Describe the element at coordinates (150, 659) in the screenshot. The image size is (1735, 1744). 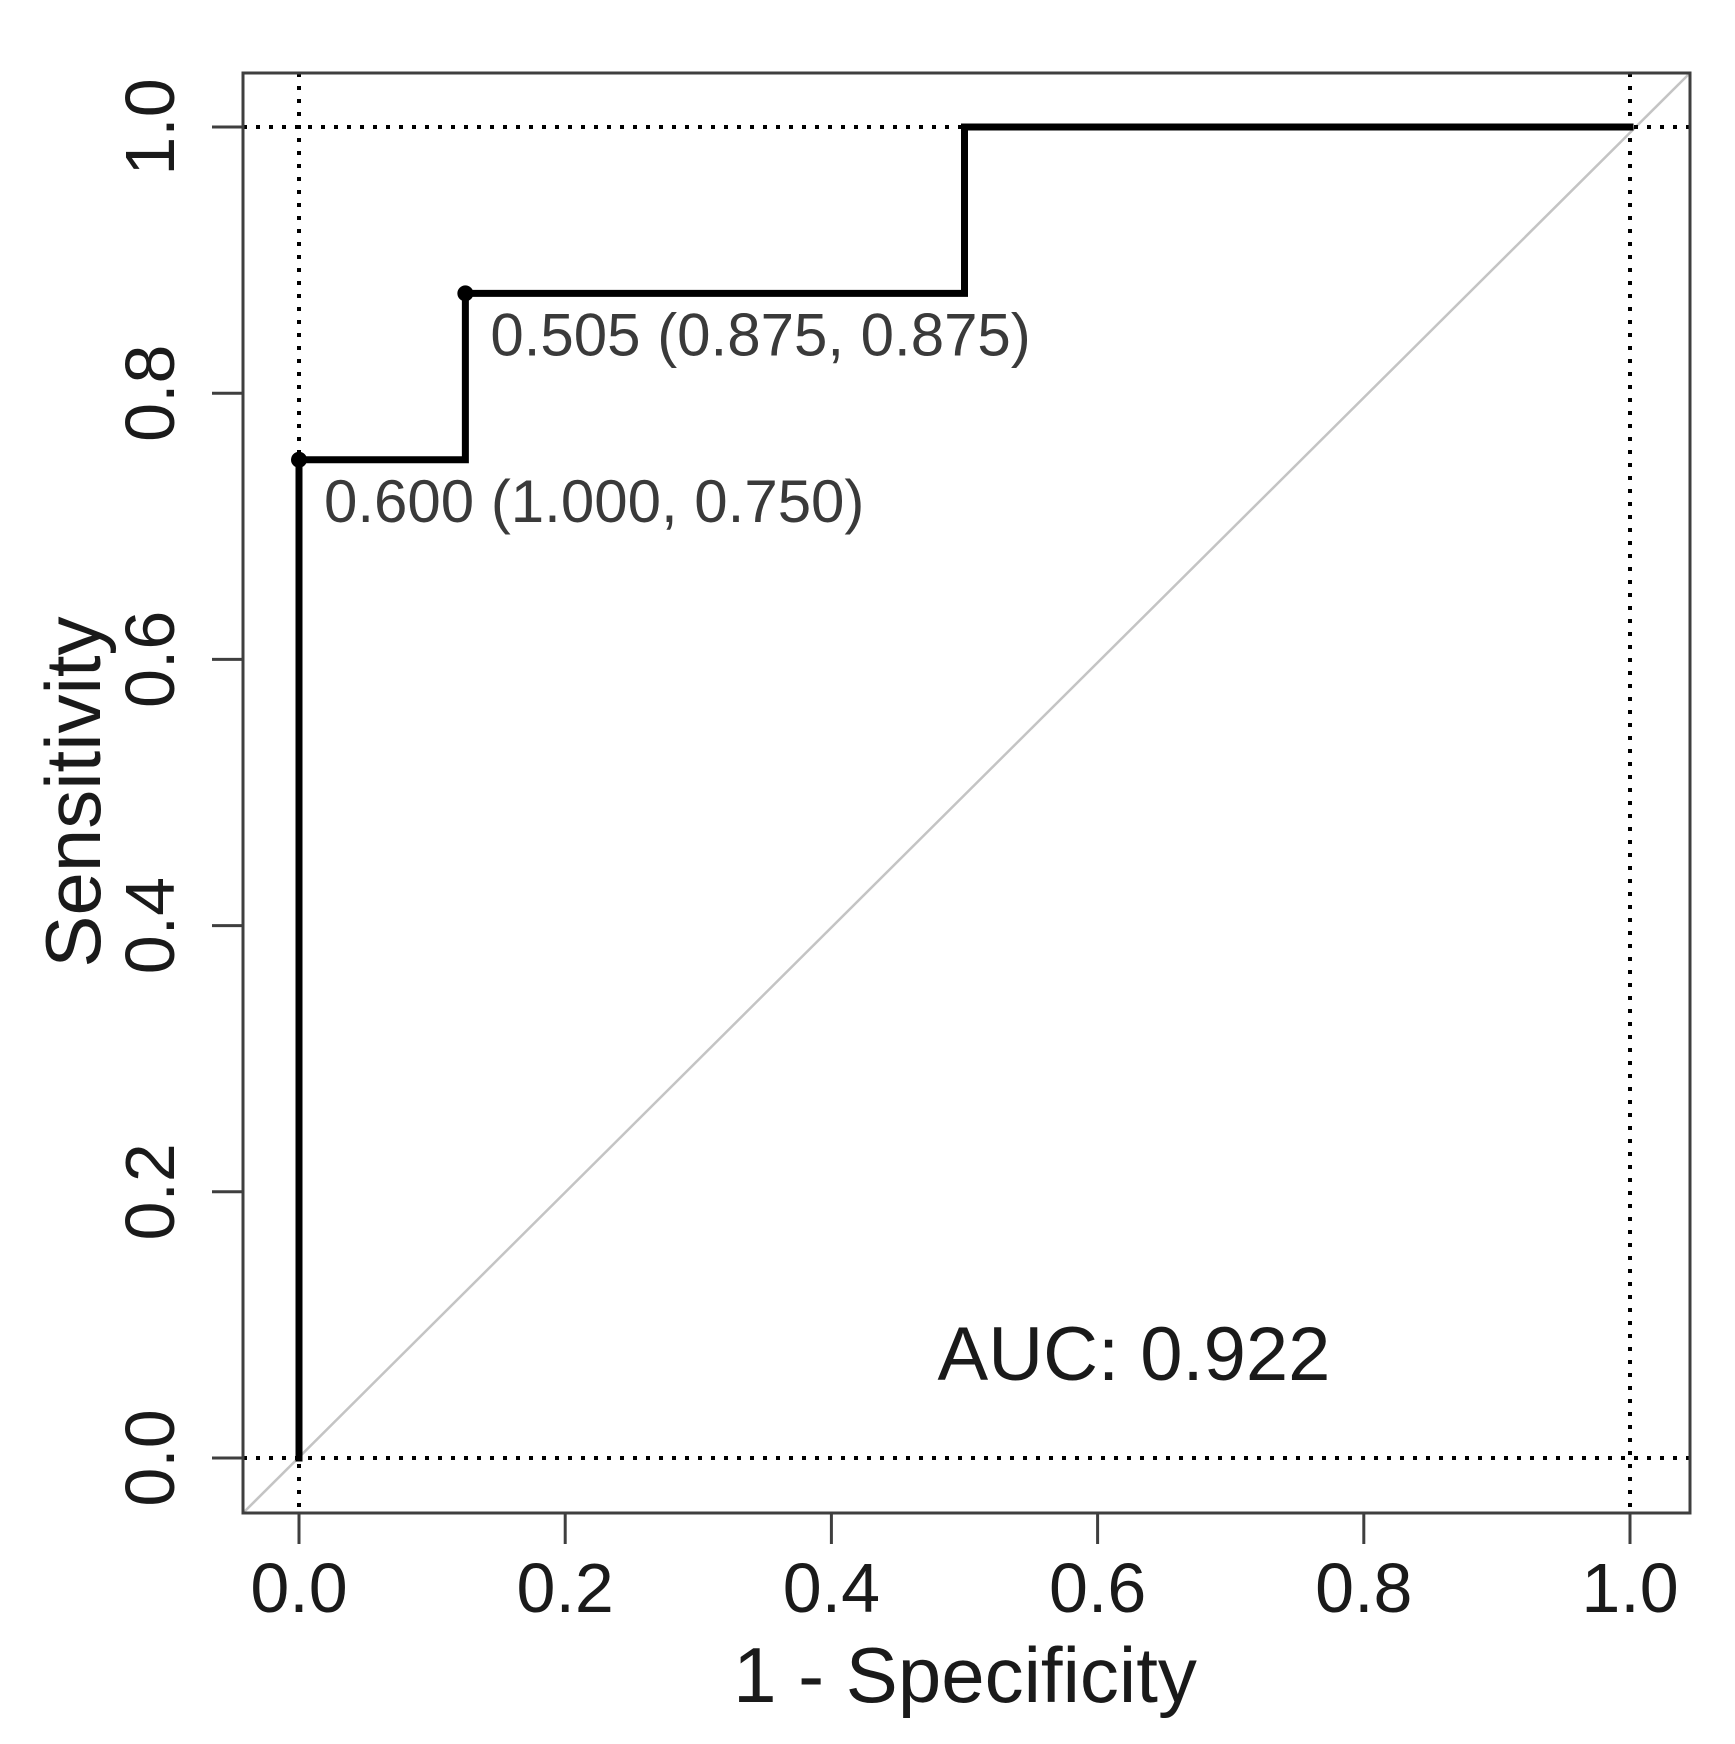
I see `y-tick-label-3: 0.6` at that location.